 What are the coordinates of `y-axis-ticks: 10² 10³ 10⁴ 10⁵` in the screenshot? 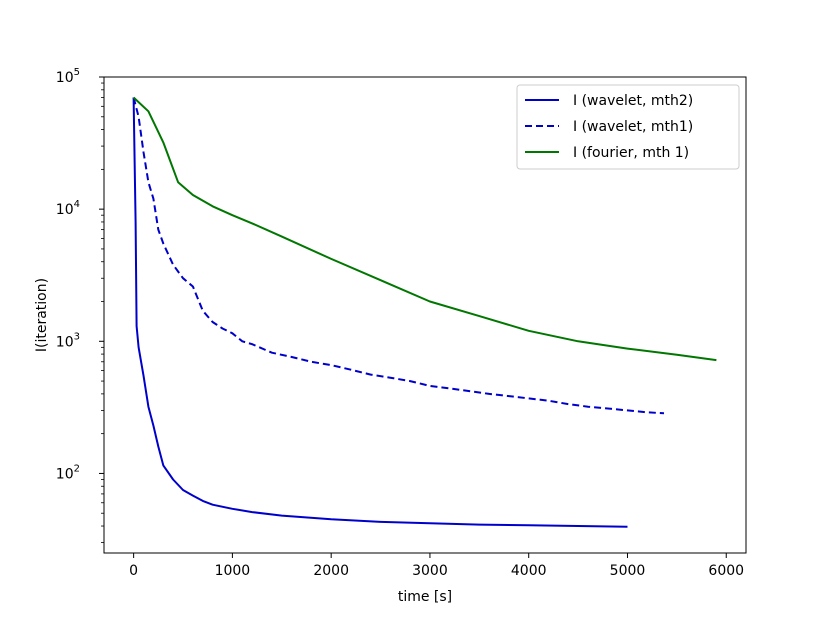 It's located at (80, 305).